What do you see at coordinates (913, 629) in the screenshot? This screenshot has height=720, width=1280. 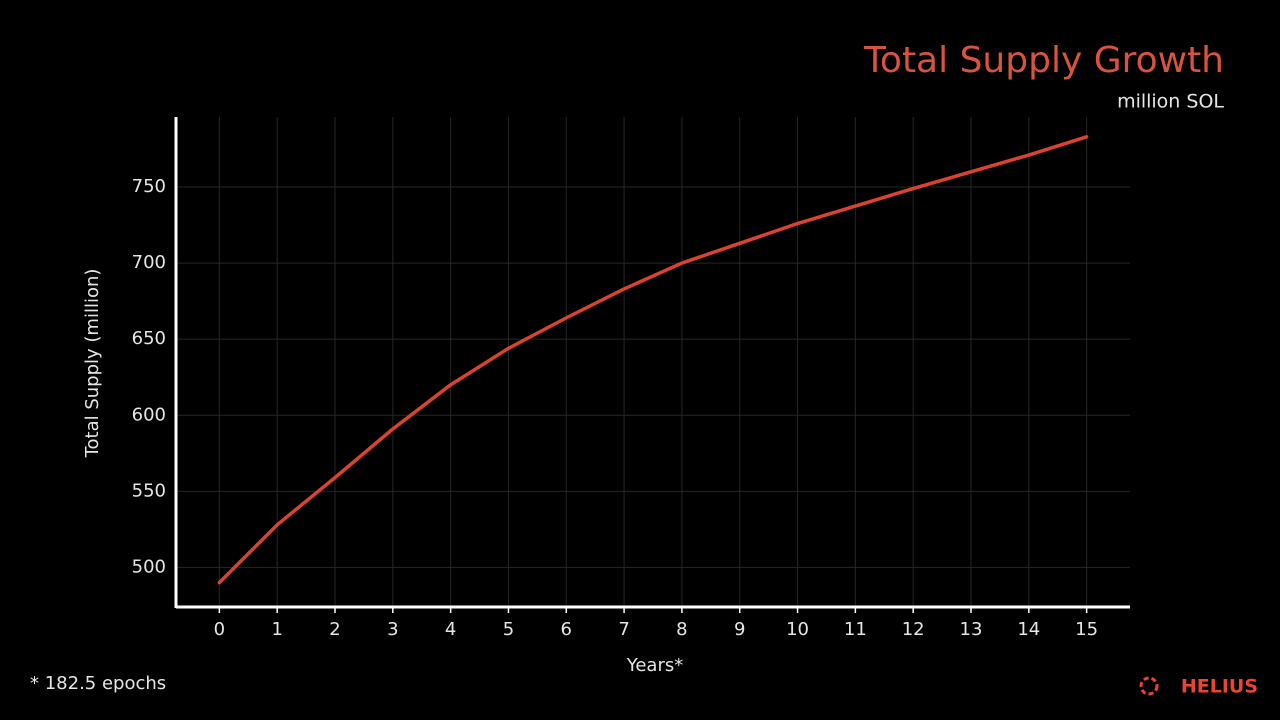 I see `x-tick-label: 12` at bounding box center [913, 629].